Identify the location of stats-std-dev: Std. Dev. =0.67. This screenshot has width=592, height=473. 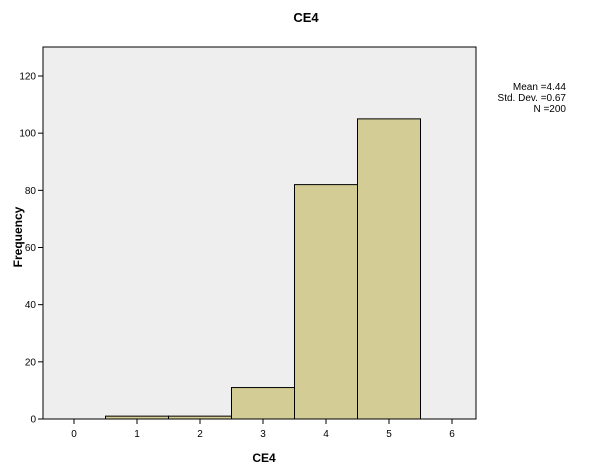
(532, 98).